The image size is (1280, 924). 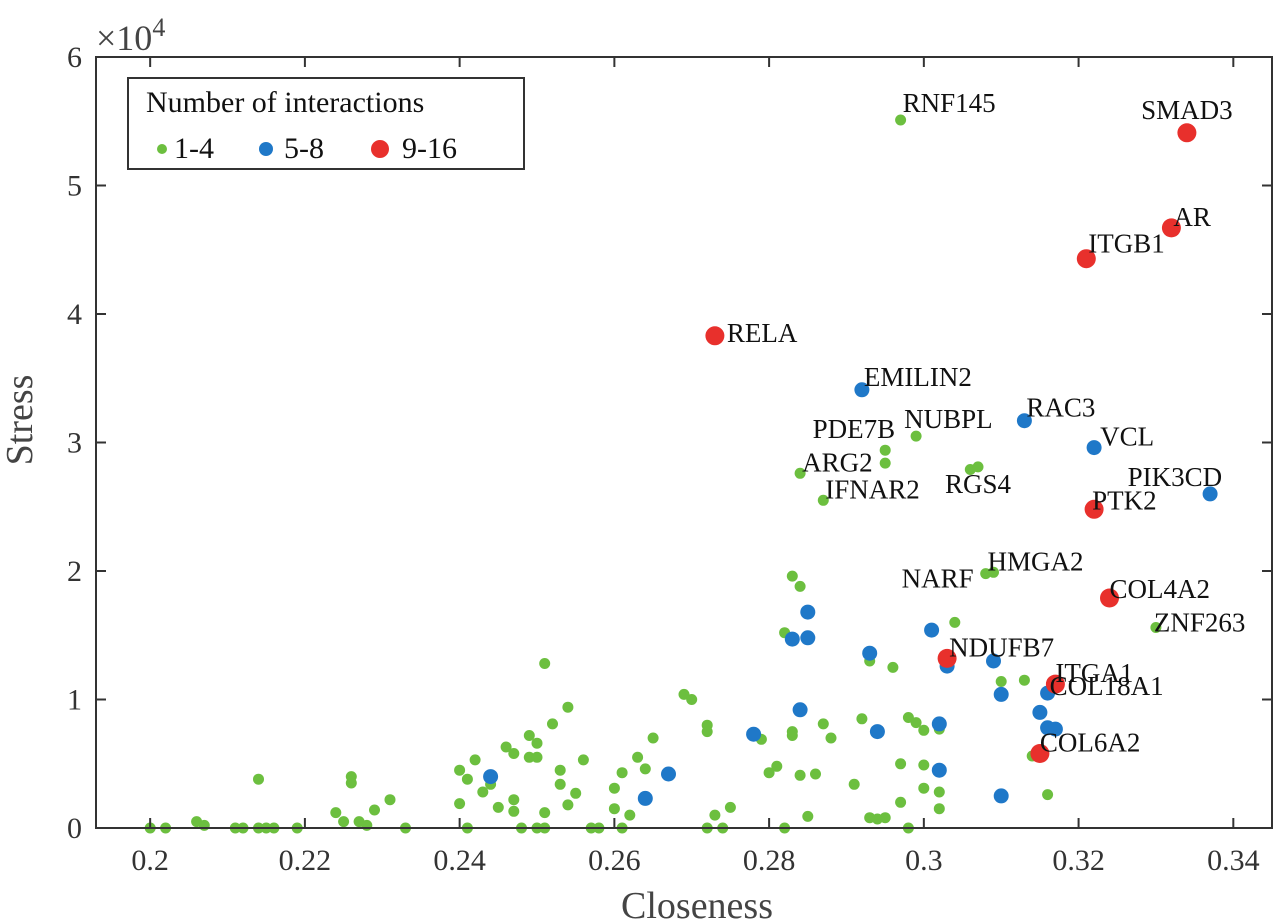 What do you see at coordinates (1001, 647) in the screenshot?
I see `point-label-ndufb7: NDUFB7` at bounding box center [1001, 647].